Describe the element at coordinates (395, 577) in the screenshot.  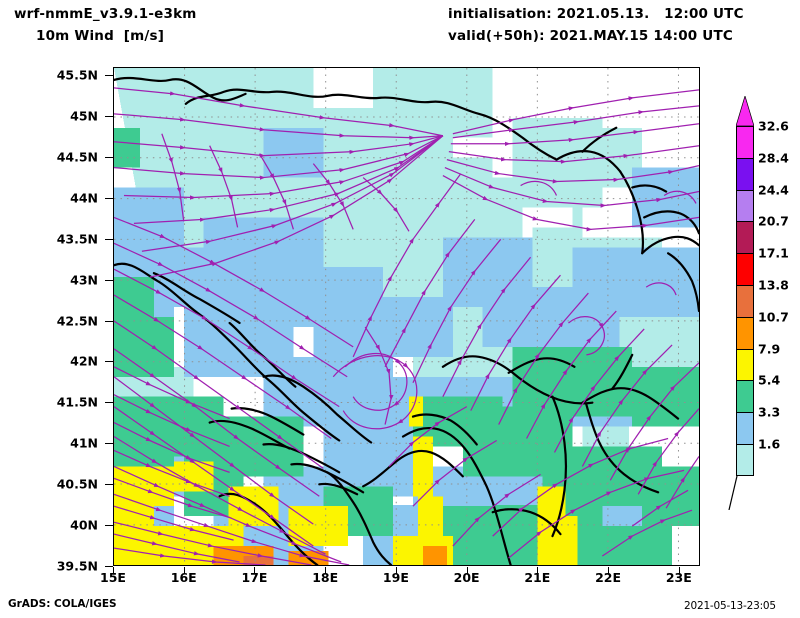
I see `longitude-tick-label: 19E` at that location.